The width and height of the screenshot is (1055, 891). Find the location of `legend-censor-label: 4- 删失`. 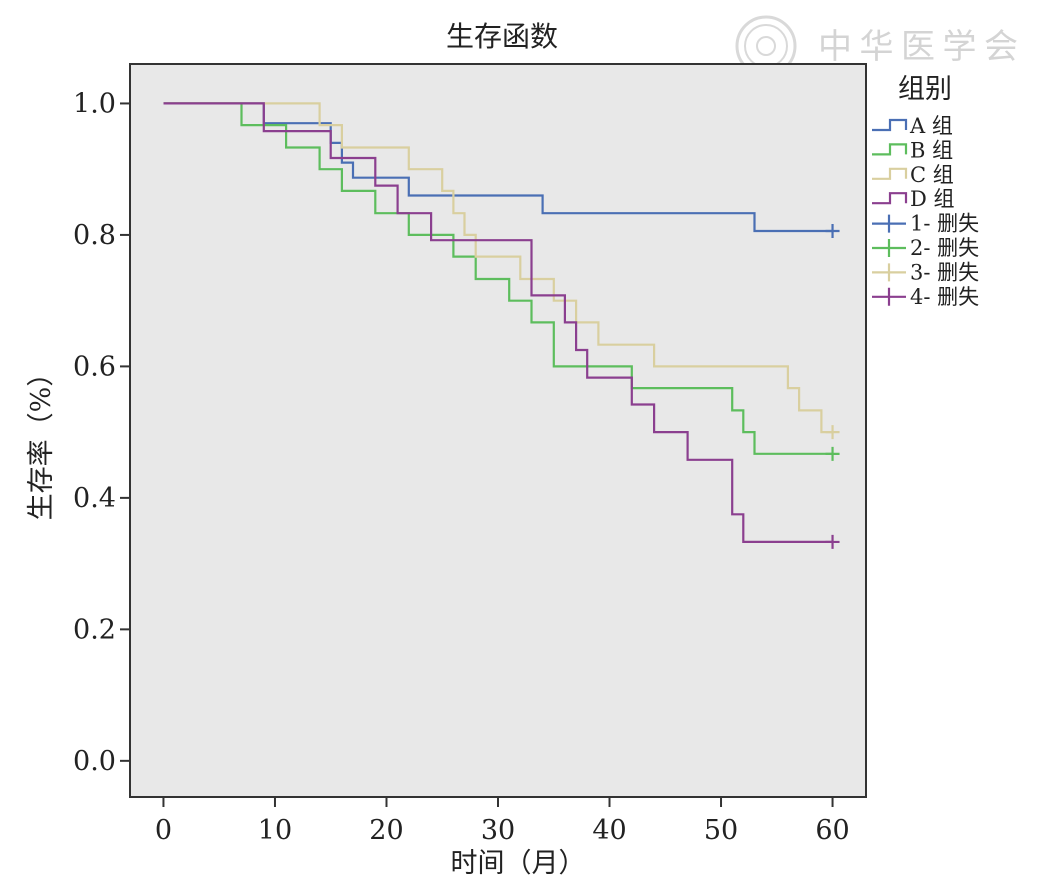

legend-censor-label: 4- 删失 is located at coordinates (944, 297).